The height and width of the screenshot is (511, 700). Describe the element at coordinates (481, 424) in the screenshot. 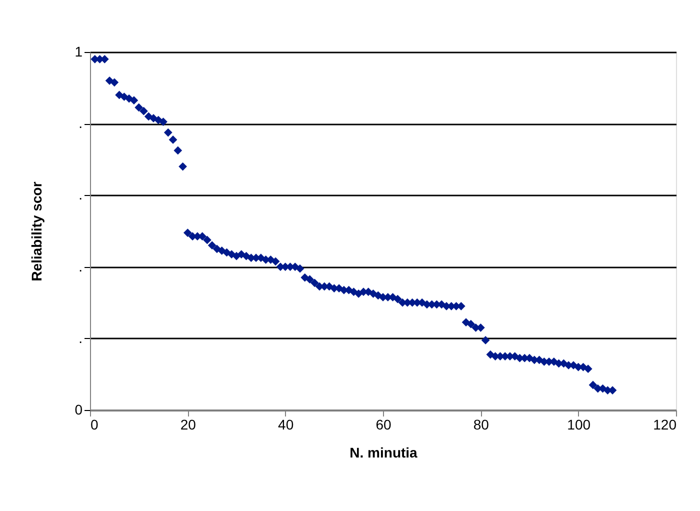

I see `x-tick-label: 80` at that location.